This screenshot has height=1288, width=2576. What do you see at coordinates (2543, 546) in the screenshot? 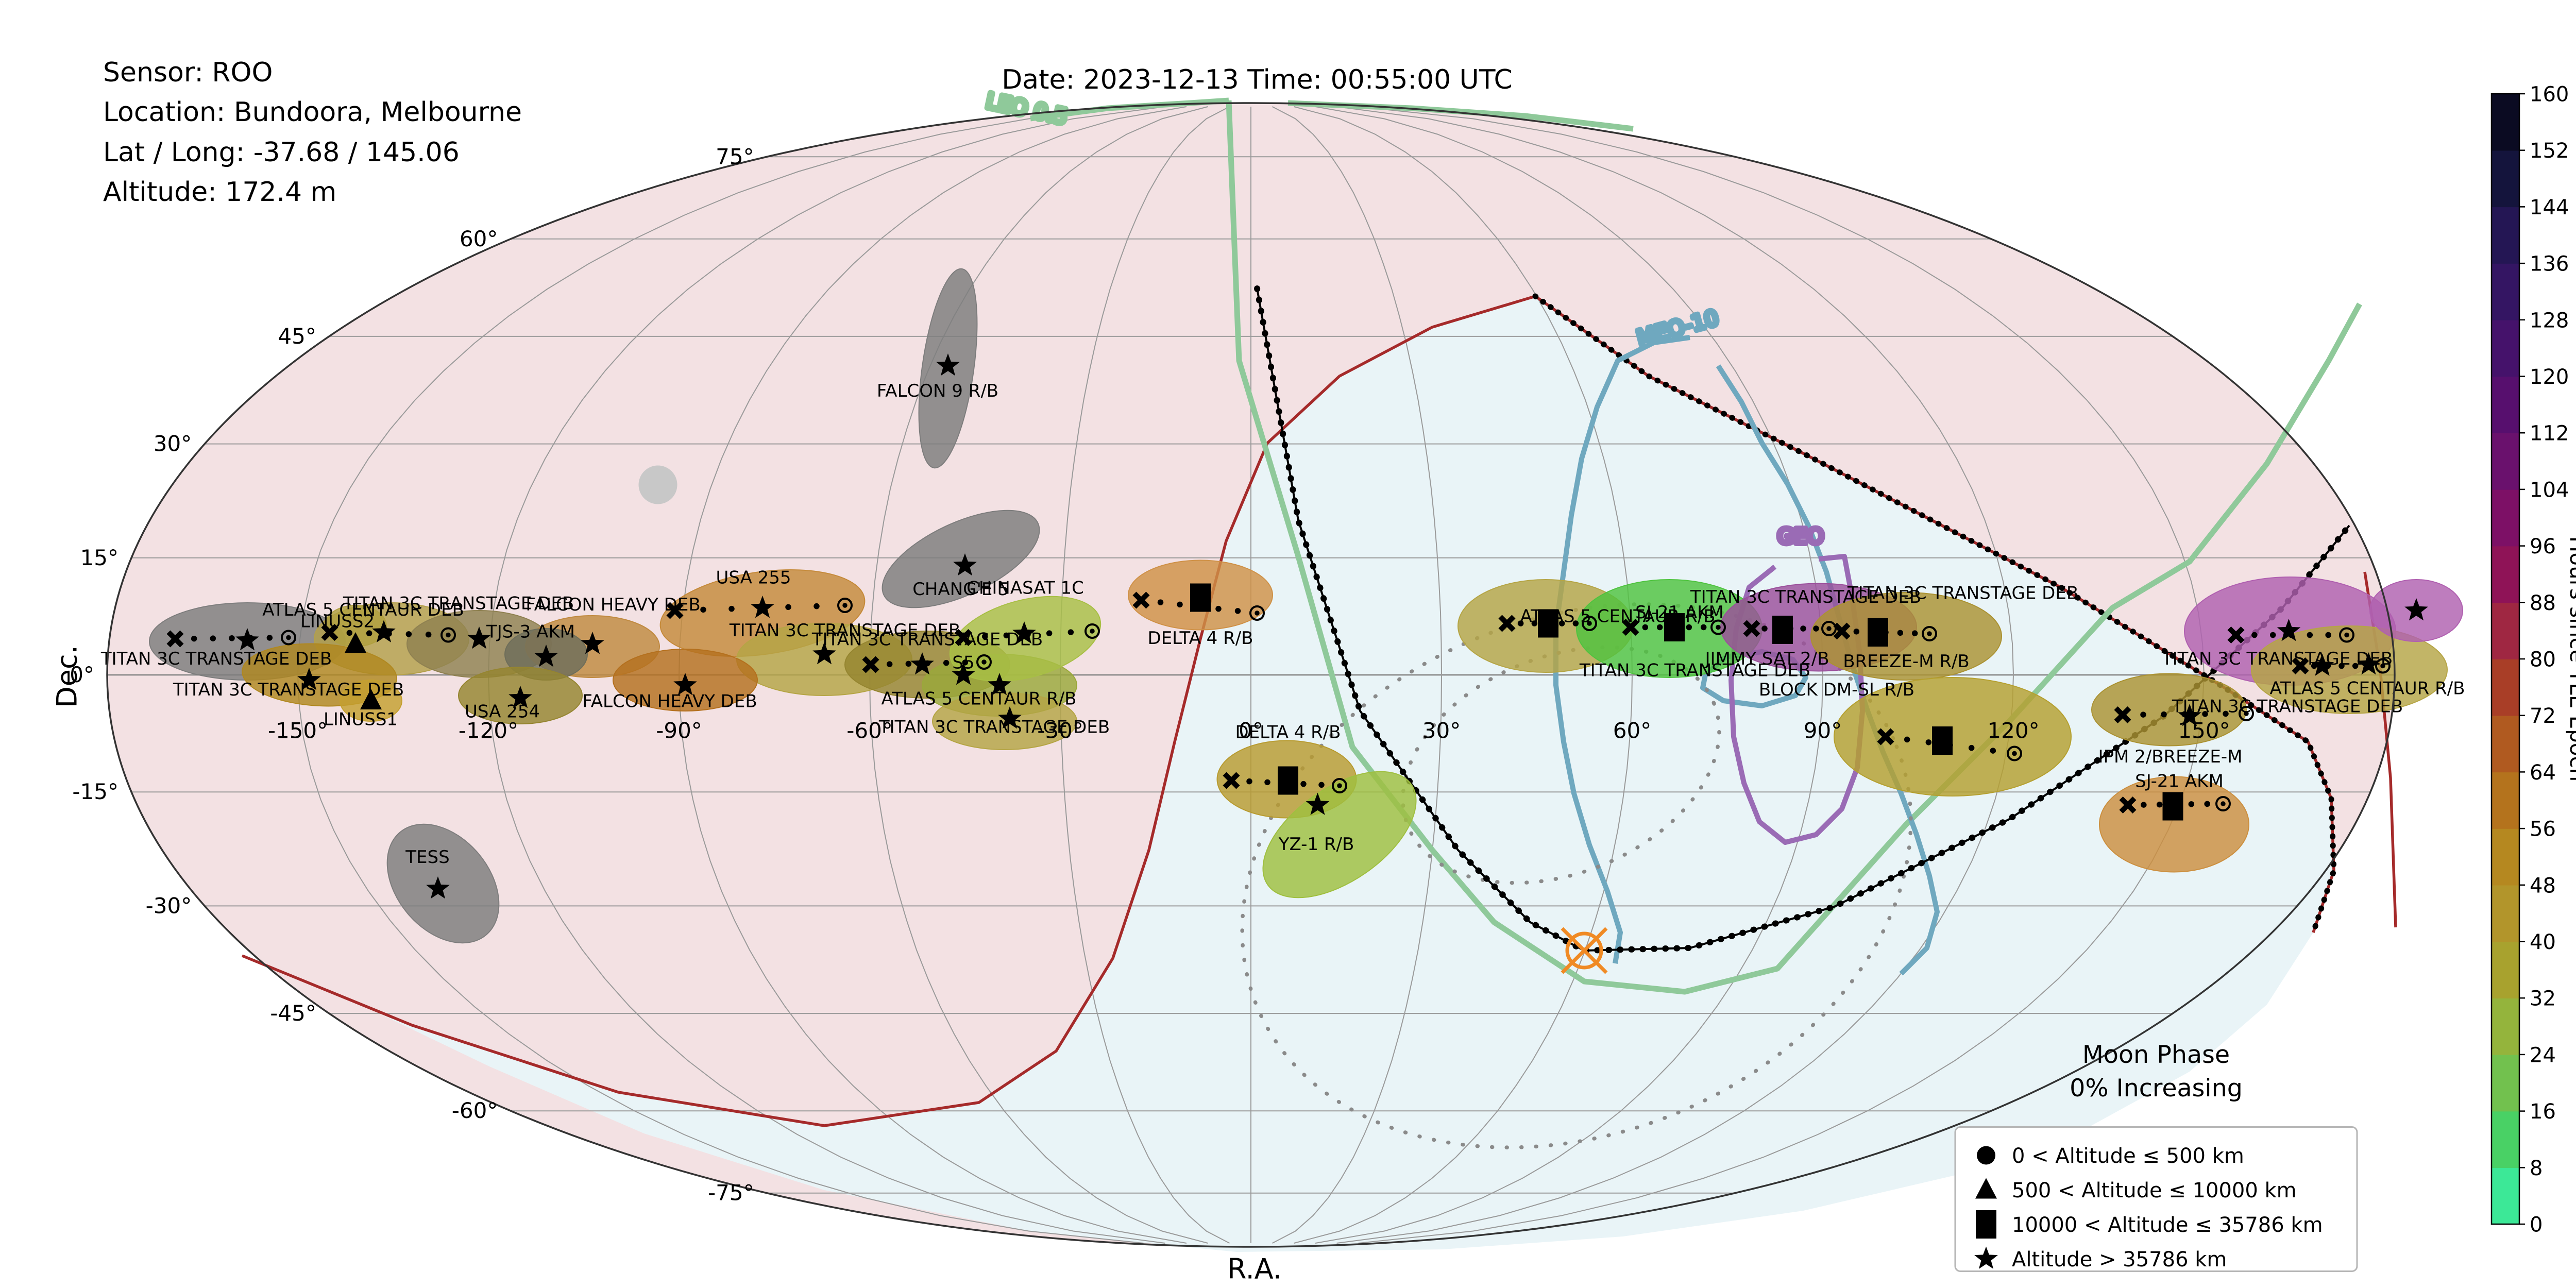
I see `colorbar-tick-label: 96` at bounding box center [2543, 546].